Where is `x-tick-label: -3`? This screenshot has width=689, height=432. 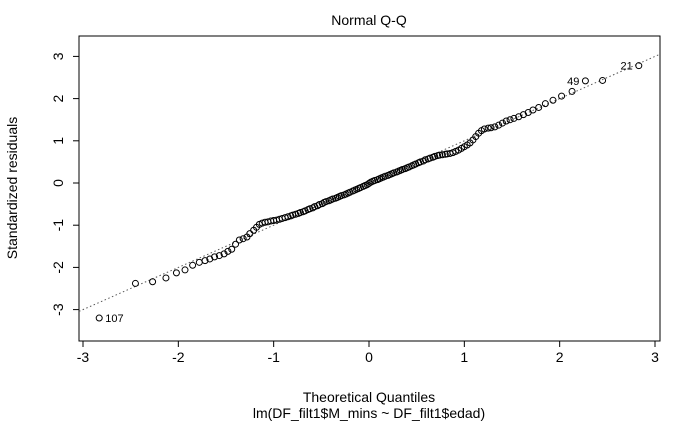
x-tick-label: -3 is located at coordinates (83, 357).